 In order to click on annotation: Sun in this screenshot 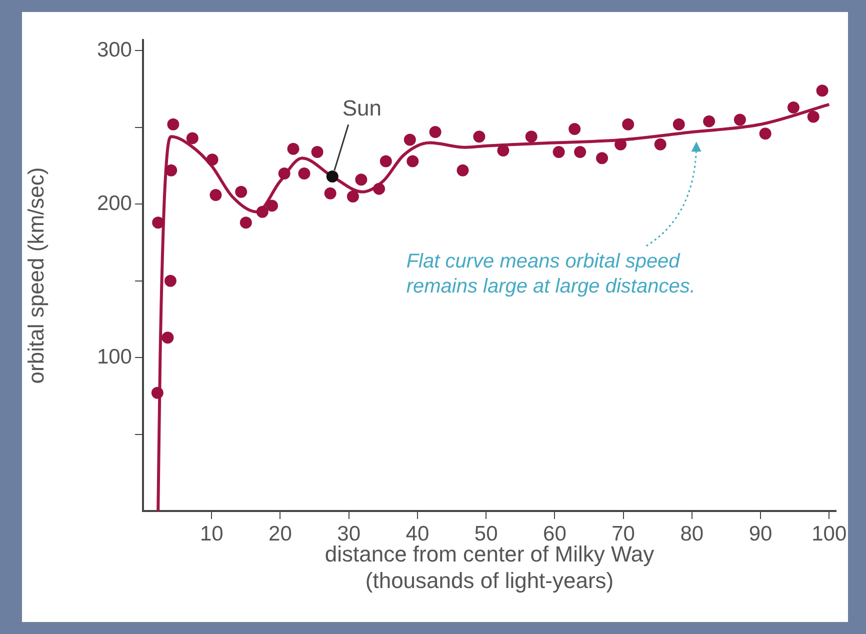, I will do `click(362, 108)`.